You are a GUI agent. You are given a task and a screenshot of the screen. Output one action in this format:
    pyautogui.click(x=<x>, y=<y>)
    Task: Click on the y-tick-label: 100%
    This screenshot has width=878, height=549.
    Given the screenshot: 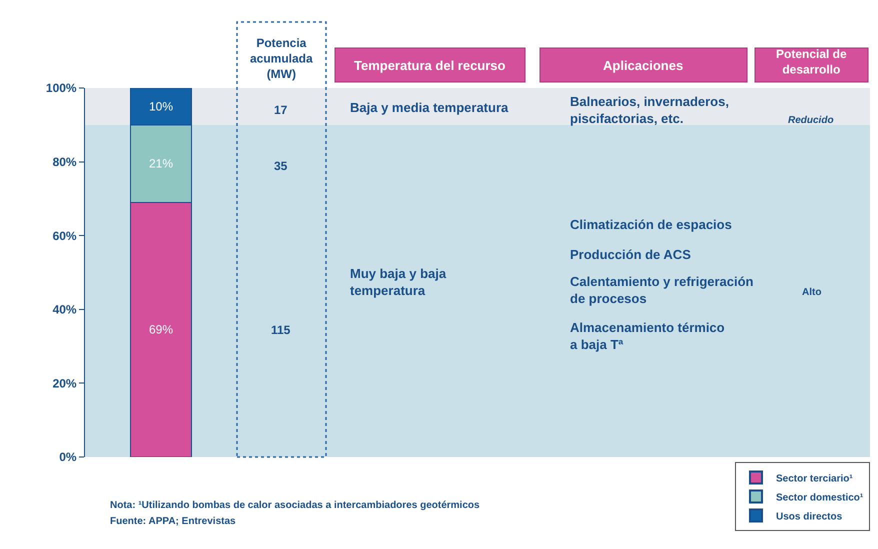 What is the action you would take?
    pyautogui.click(x=61, y=88)
    